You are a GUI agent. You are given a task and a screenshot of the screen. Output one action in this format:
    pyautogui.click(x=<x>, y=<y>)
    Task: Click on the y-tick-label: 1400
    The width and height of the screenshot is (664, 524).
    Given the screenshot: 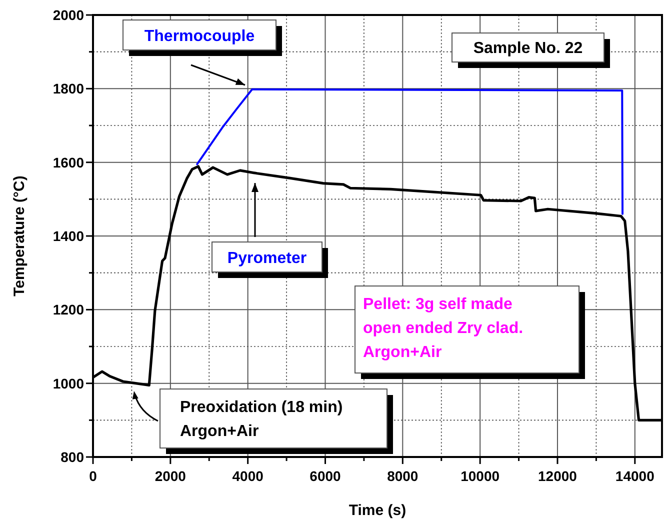 What is the action you would take?
    pyautogui.click(x=68, y=236)
    